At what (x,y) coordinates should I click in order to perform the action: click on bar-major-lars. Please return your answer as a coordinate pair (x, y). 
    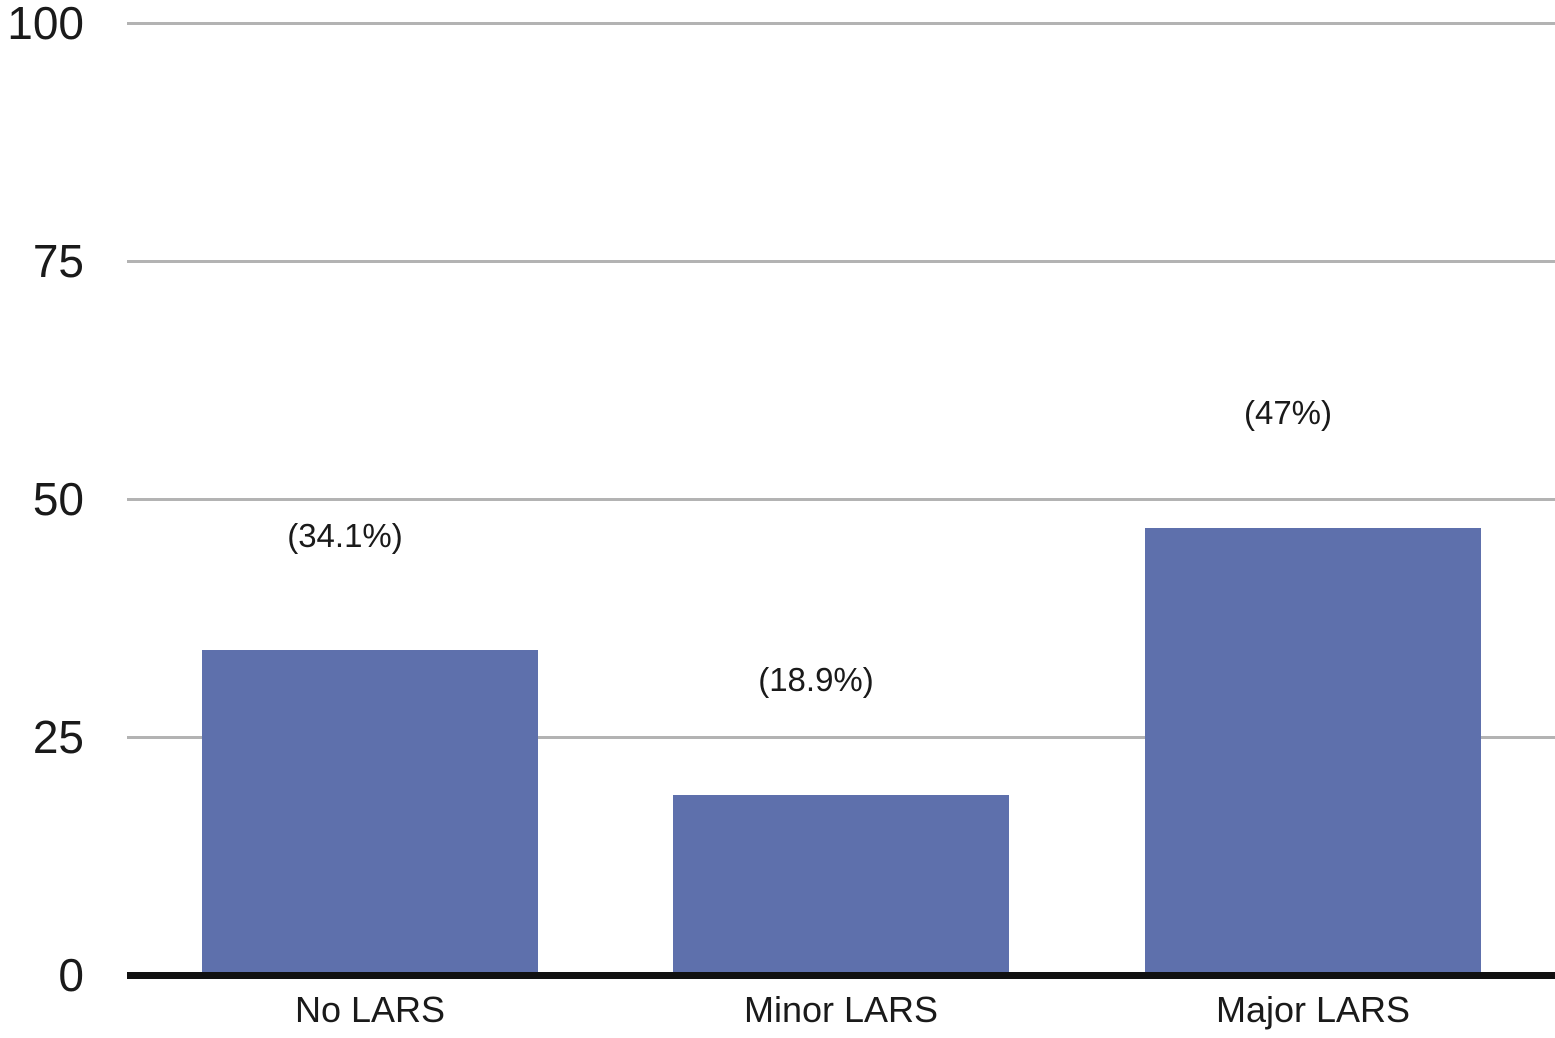
    Looking at the image, I should click on (1313, 751).